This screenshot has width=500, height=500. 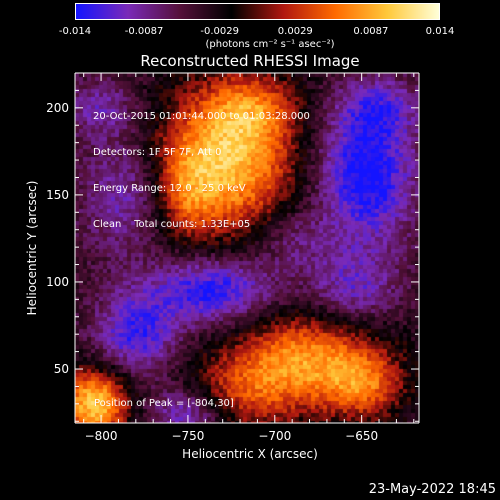 What do you see at coordinates (57, 107) in the screenshot?
I see `y-tick-label: 200` at bounding box center [57, 107].